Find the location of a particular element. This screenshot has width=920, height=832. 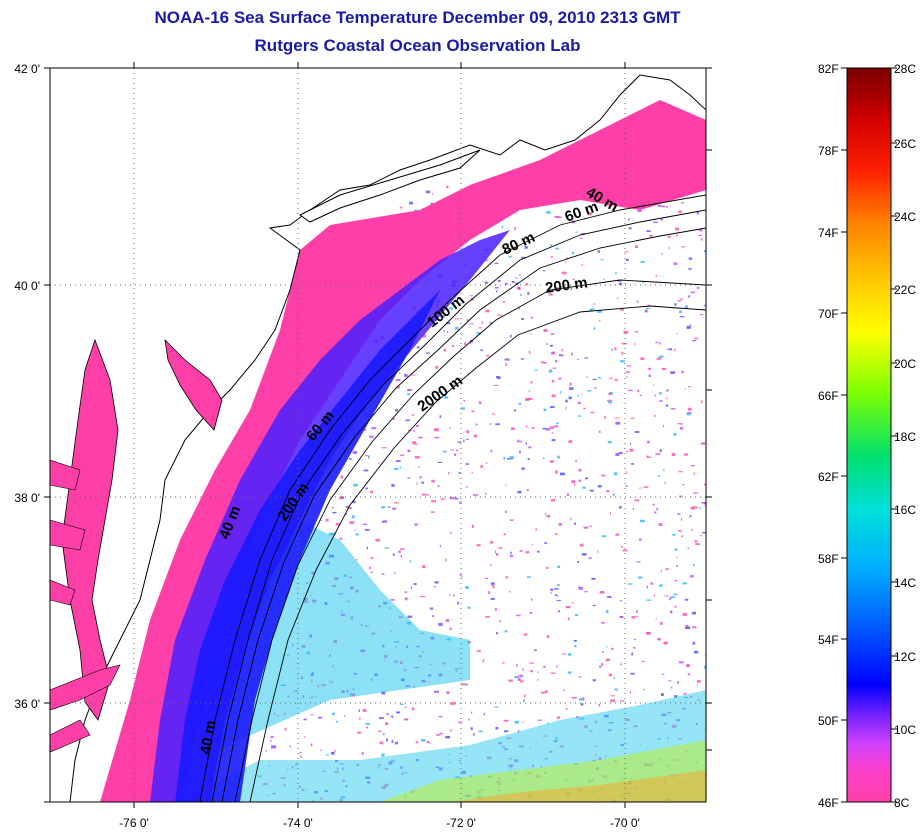

colorbar-c-label: 20C is located at coordinates (905, 364).